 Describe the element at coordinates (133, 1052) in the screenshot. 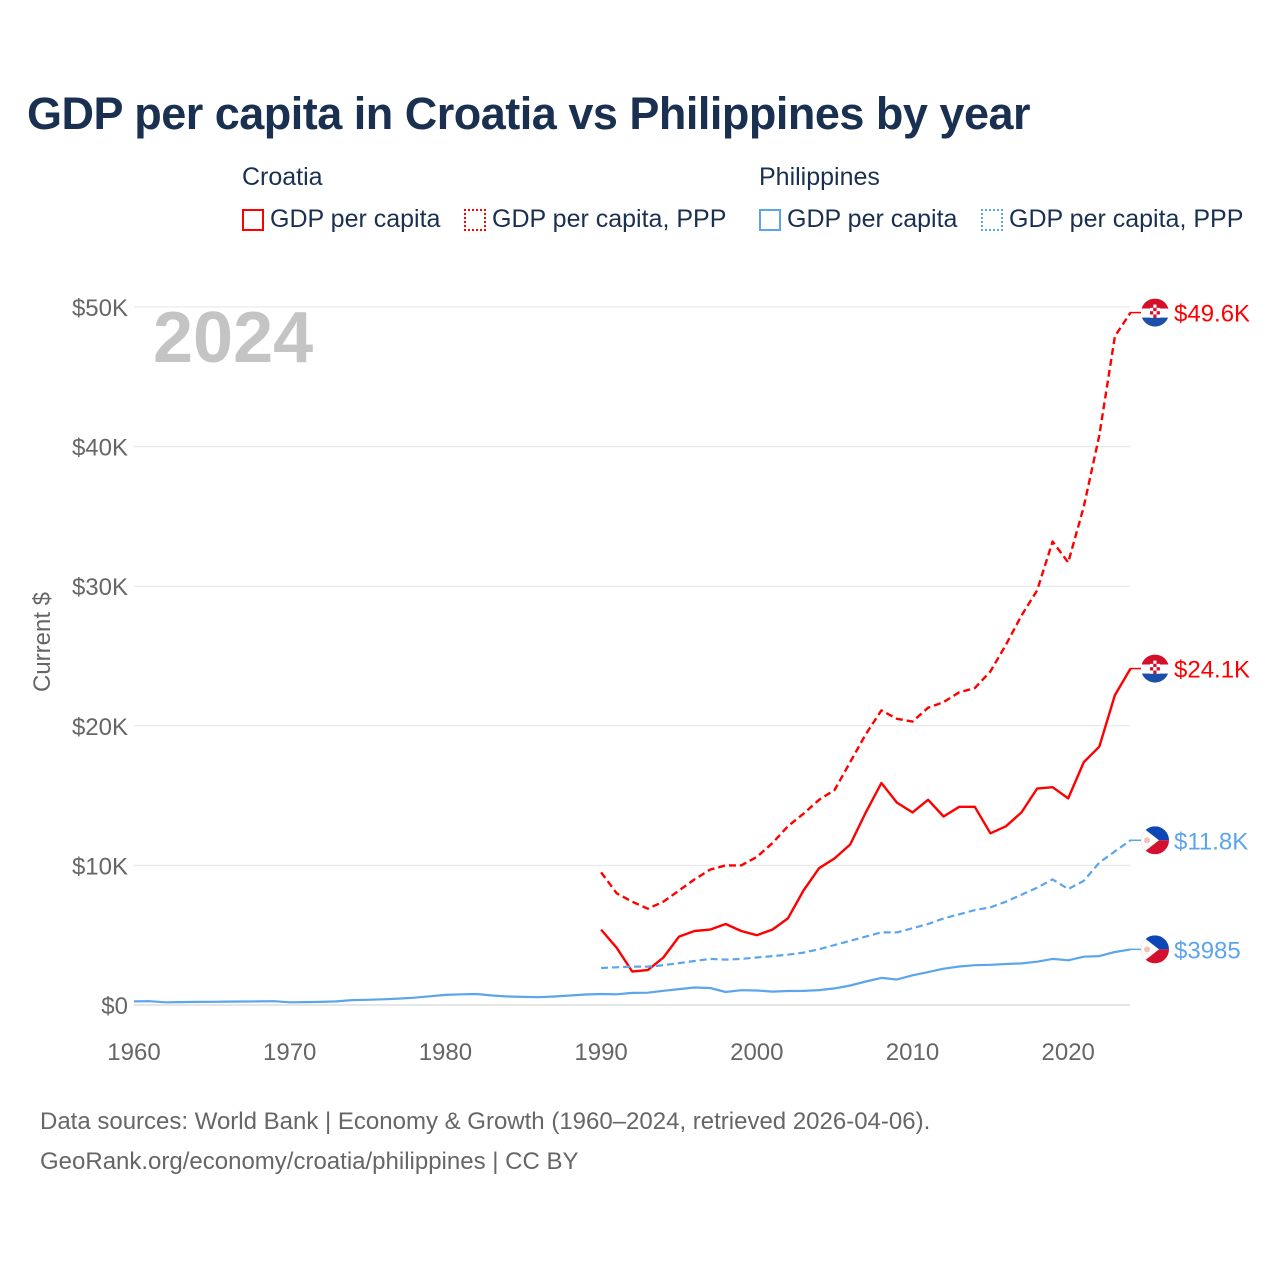

I see `x-tick-label: 1960` at that location.